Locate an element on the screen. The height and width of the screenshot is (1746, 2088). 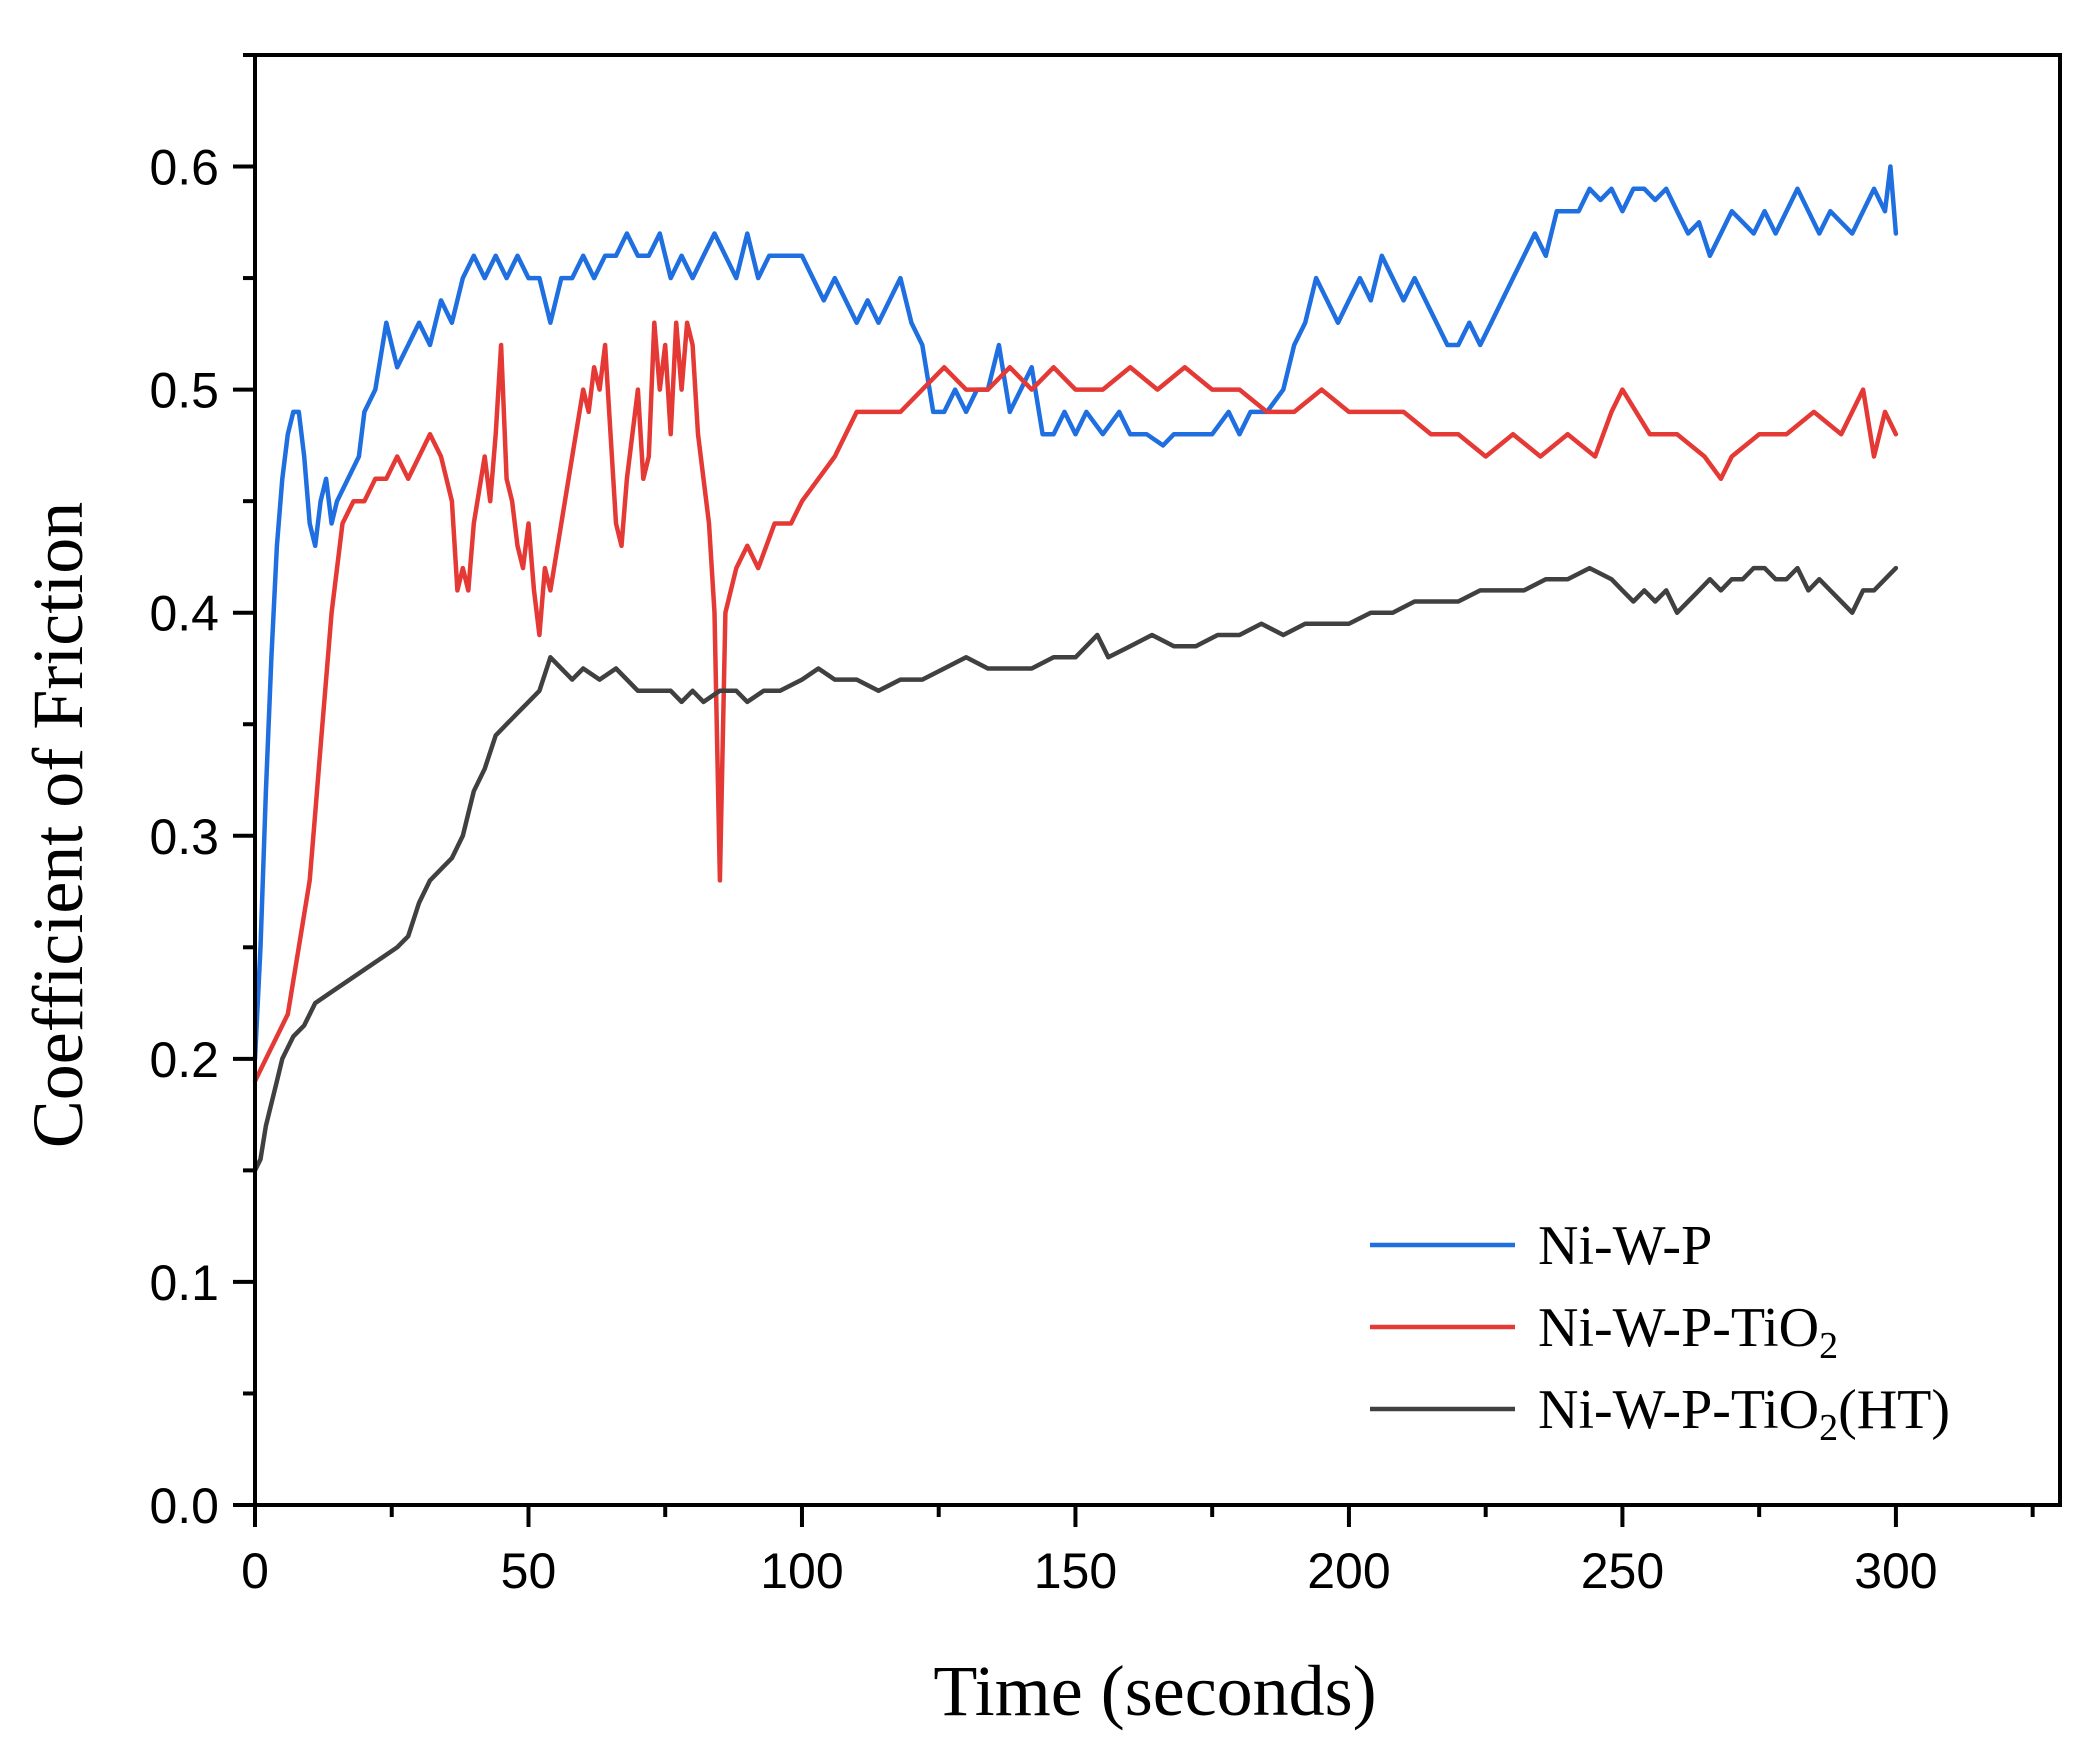
legend-label-2: Ni-W-P-TiO2(HT) is located at coordinates (1744, 1414).